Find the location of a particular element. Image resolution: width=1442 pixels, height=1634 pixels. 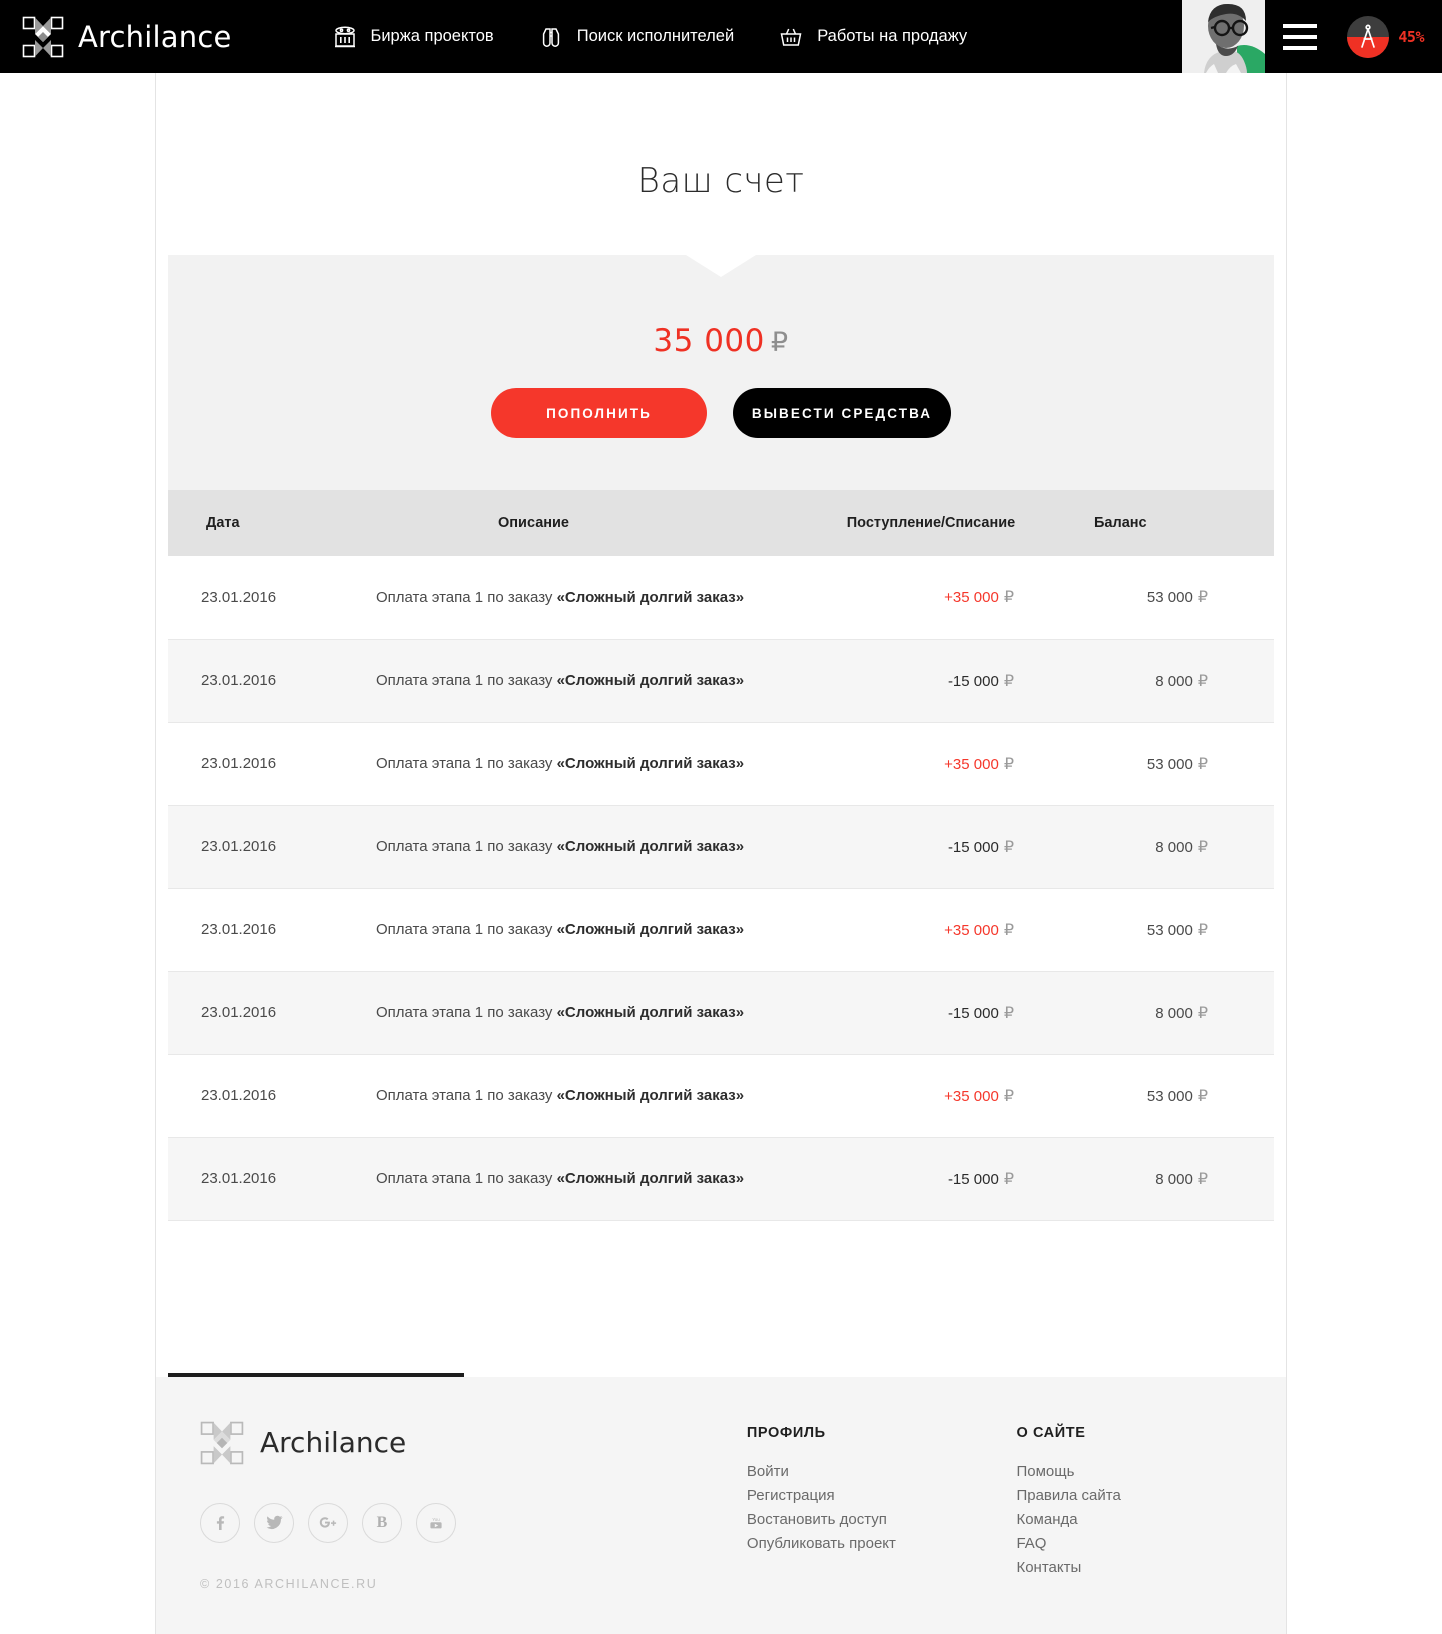

column-header-balance: Баланс is located at coordinates (1174, 523).